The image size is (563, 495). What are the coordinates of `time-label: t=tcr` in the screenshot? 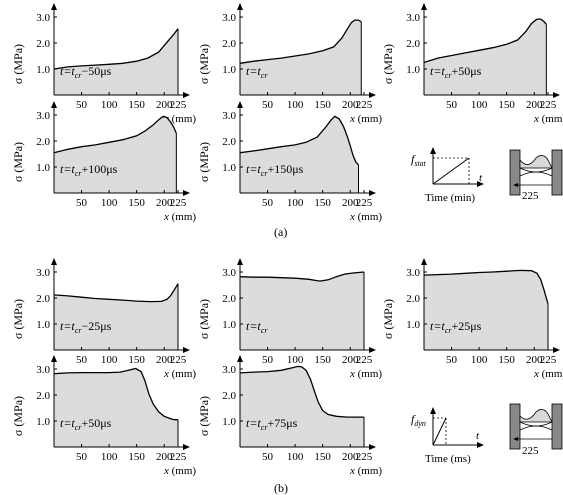 It's located at (257, 327).